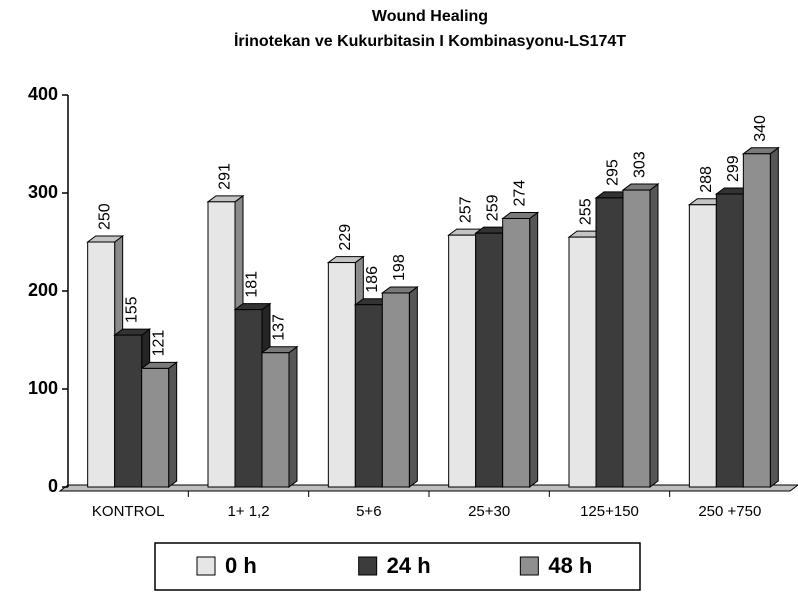 The image size is (798, 593). What do you see at coordinates (706, 179) in the screenshot?
I see `data-label: 288` at bounding box center [706, 179].